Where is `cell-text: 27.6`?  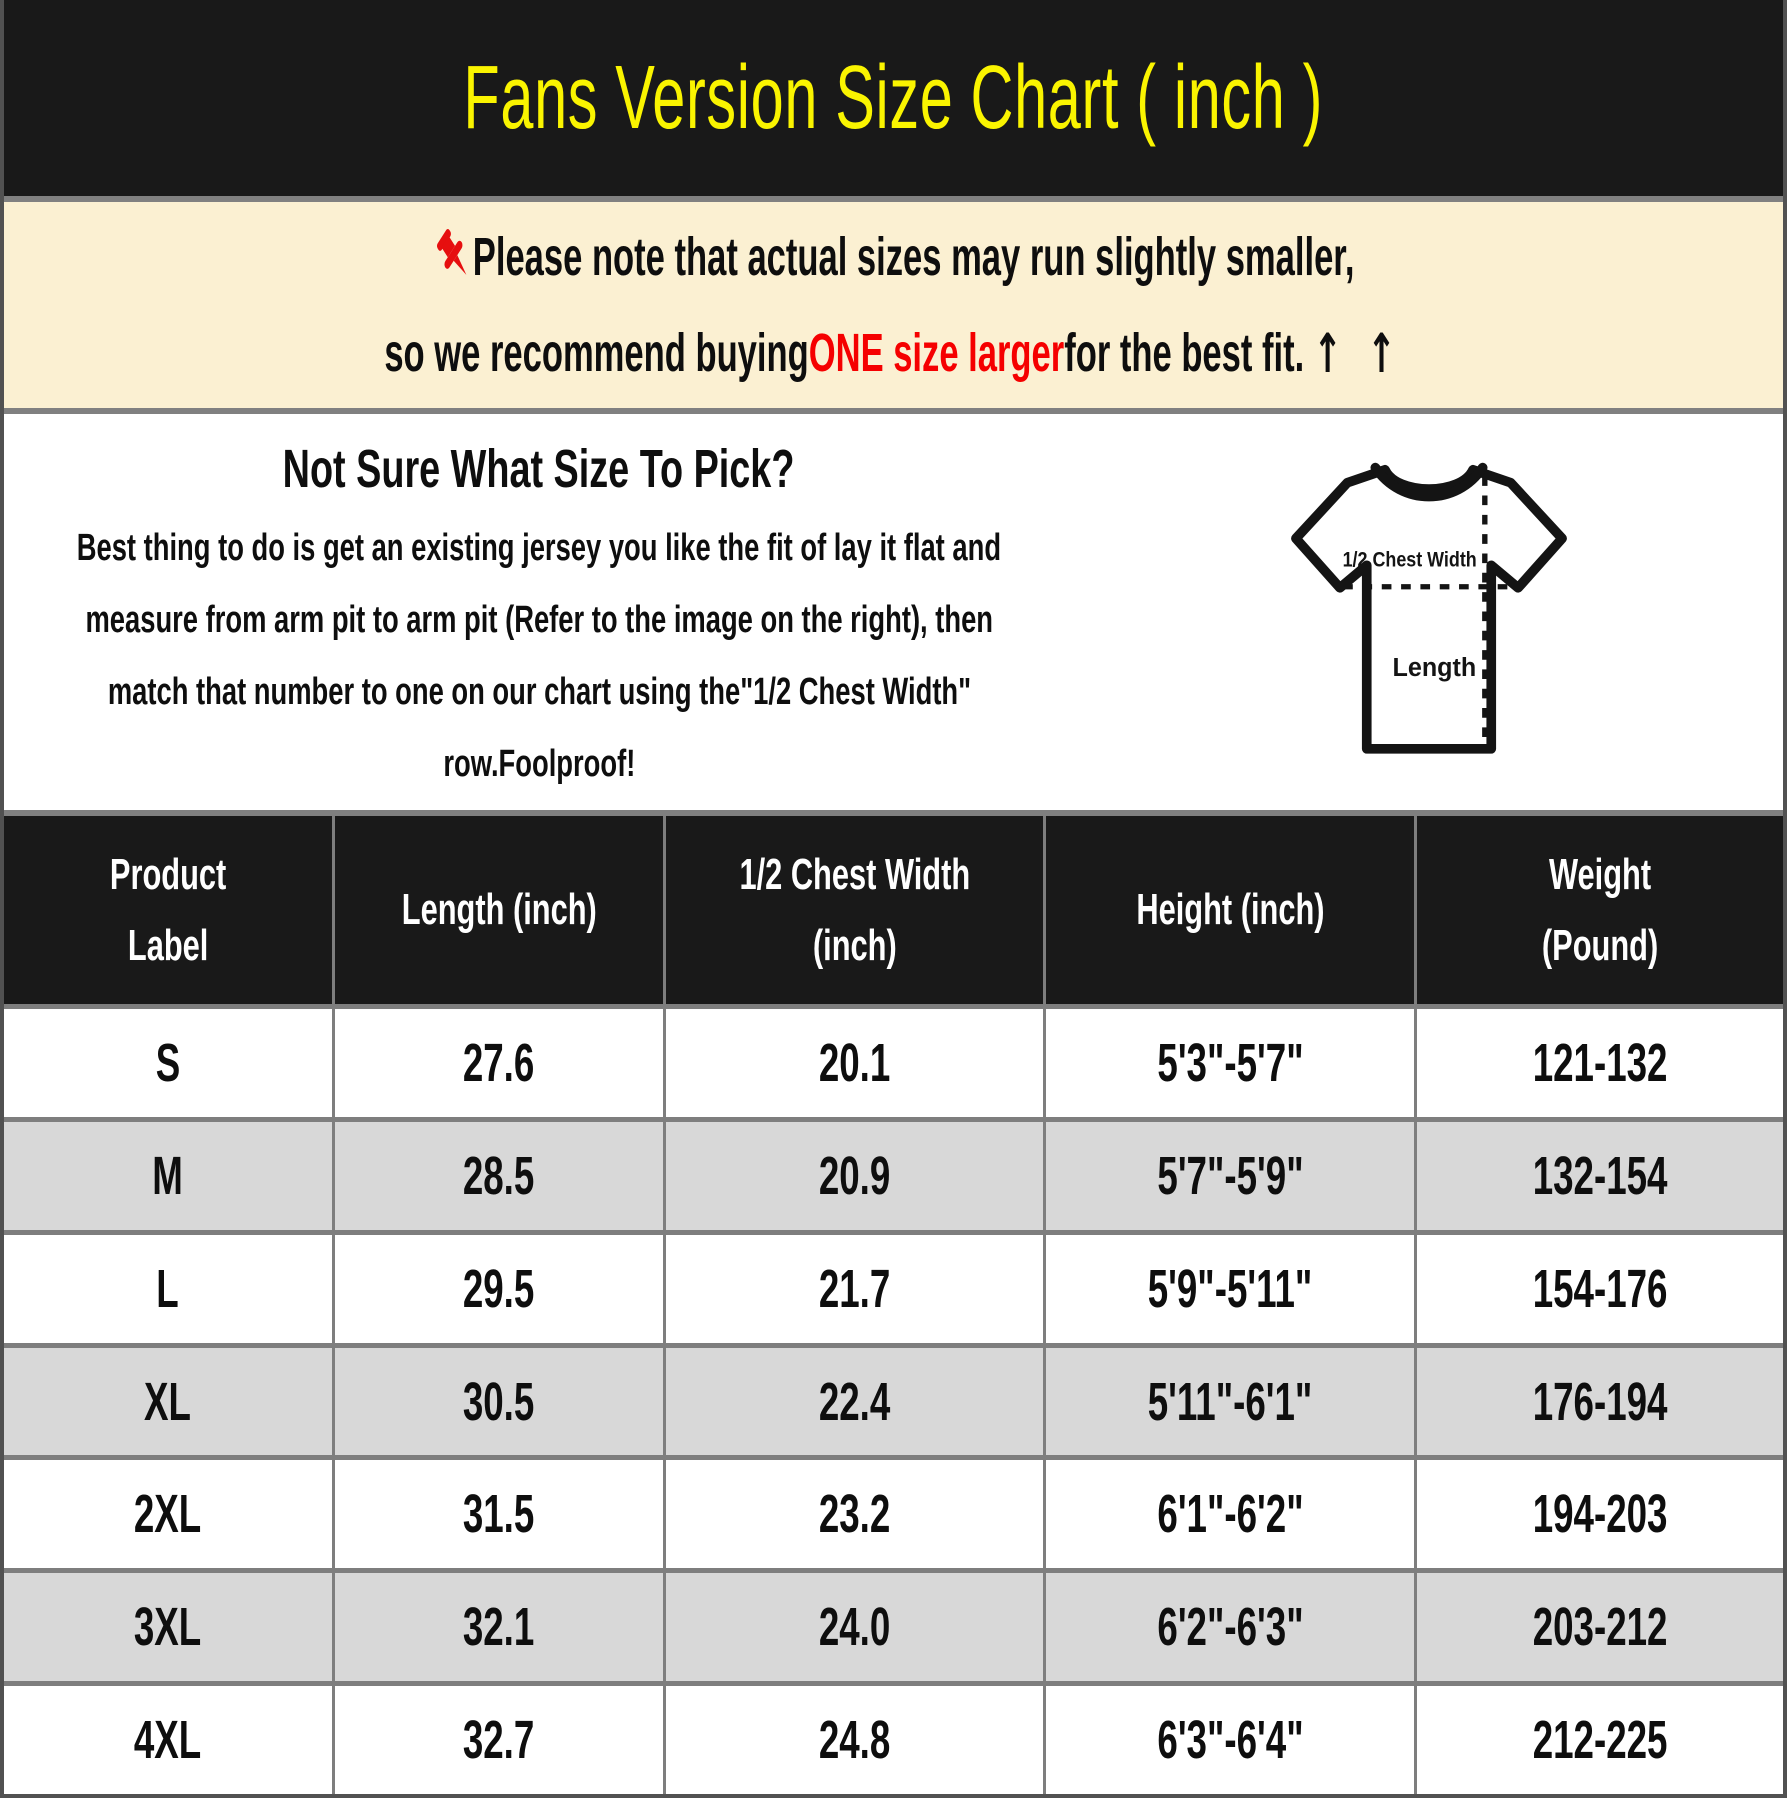
cell-text: 27.6 is located at coordinates (499, 1062).